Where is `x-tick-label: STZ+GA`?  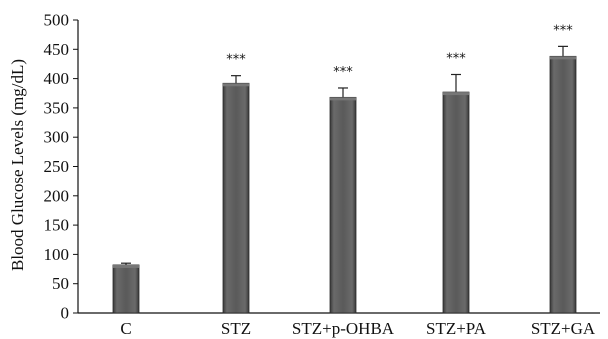 x-tick-label: STZ+GA is located at coordinates (563, 328).